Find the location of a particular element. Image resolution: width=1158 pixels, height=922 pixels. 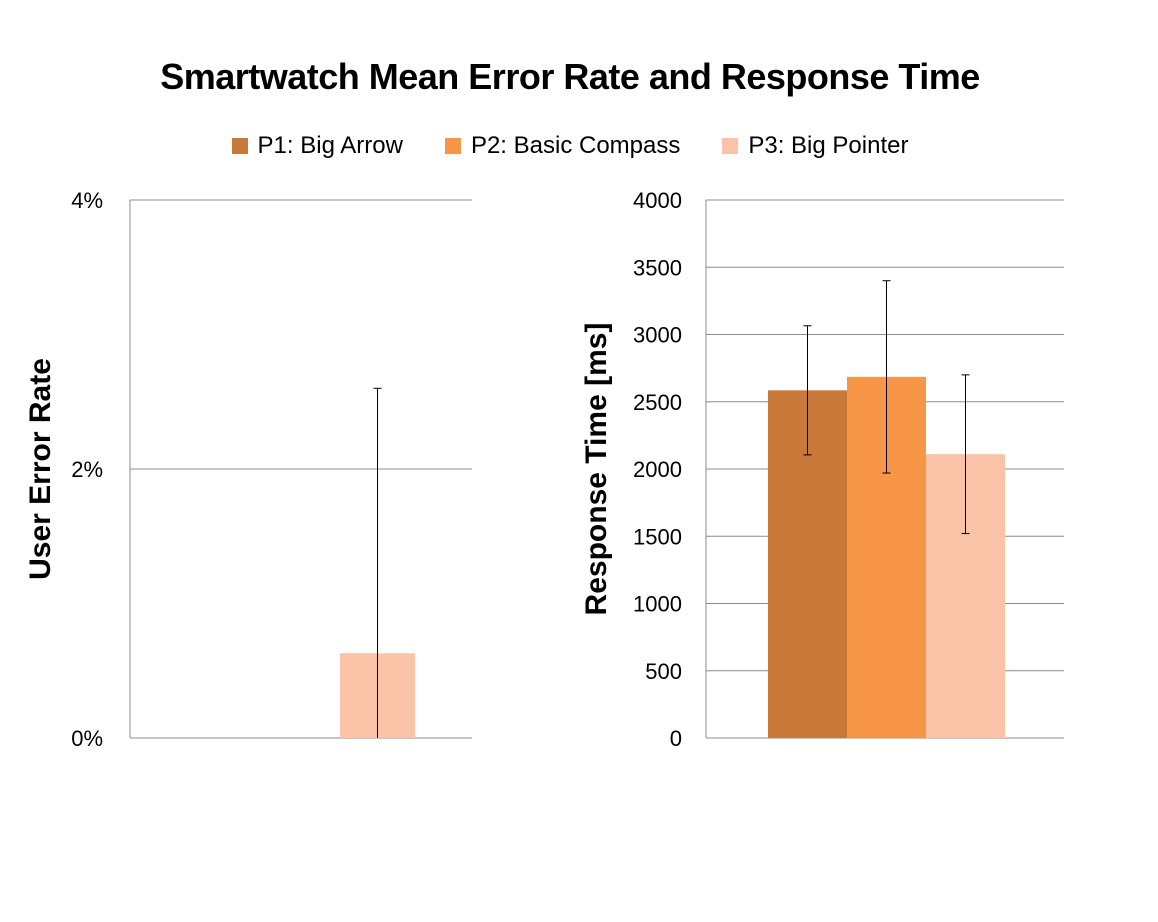

y-tick-label: 3500 is located at coordinates (657, 267).